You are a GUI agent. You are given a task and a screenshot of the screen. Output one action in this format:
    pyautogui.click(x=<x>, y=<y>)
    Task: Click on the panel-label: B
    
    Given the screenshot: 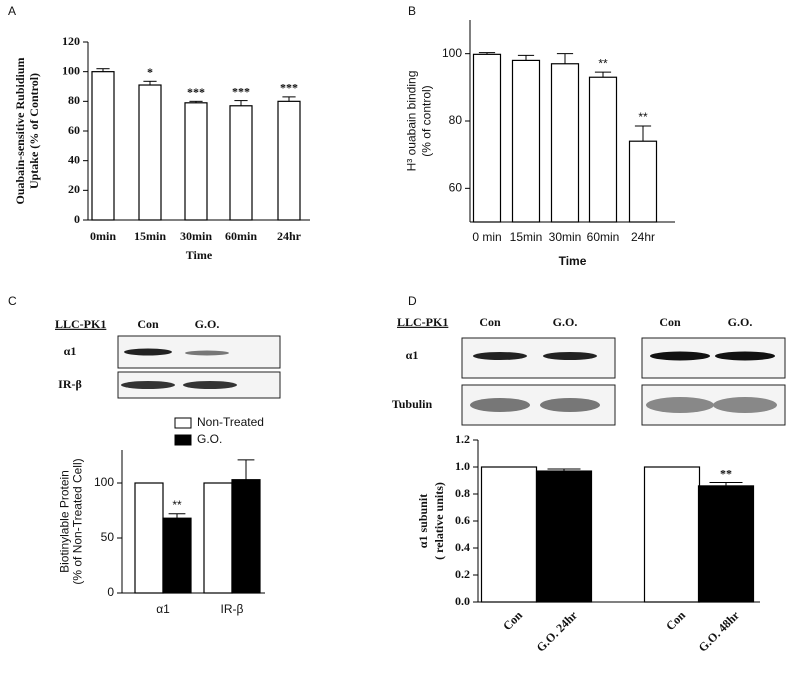 What is the action you would take?
    pyautogui.click(x=412, y=11)
    